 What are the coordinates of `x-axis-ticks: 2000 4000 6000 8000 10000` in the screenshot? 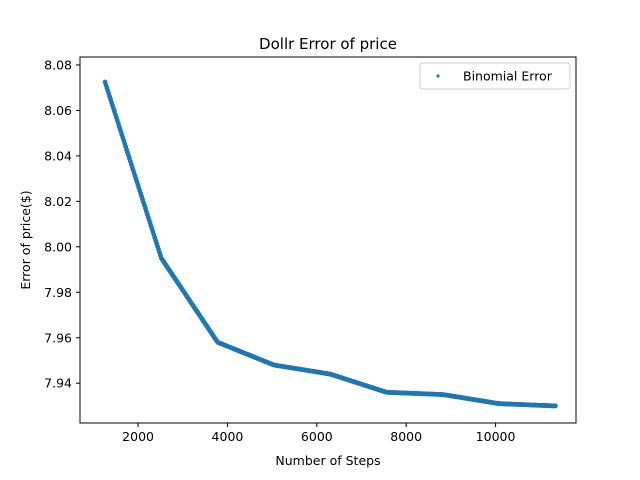 It's located at (318, 433).